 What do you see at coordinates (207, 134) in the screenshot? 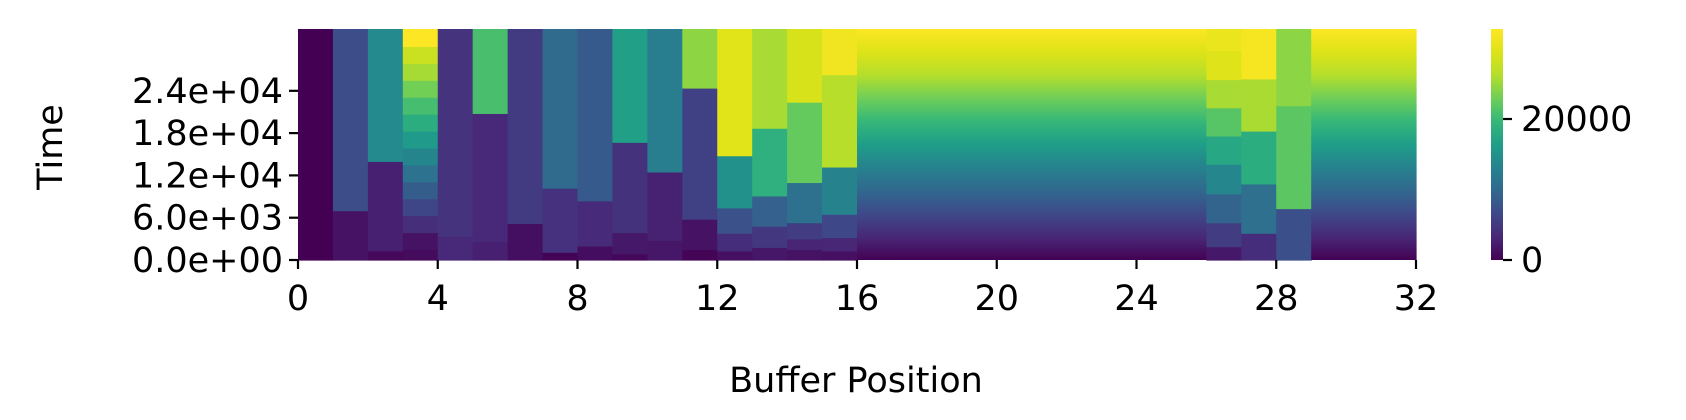
I see `y-tick-label: 1.8e+04` at bounding box center [207, 134].